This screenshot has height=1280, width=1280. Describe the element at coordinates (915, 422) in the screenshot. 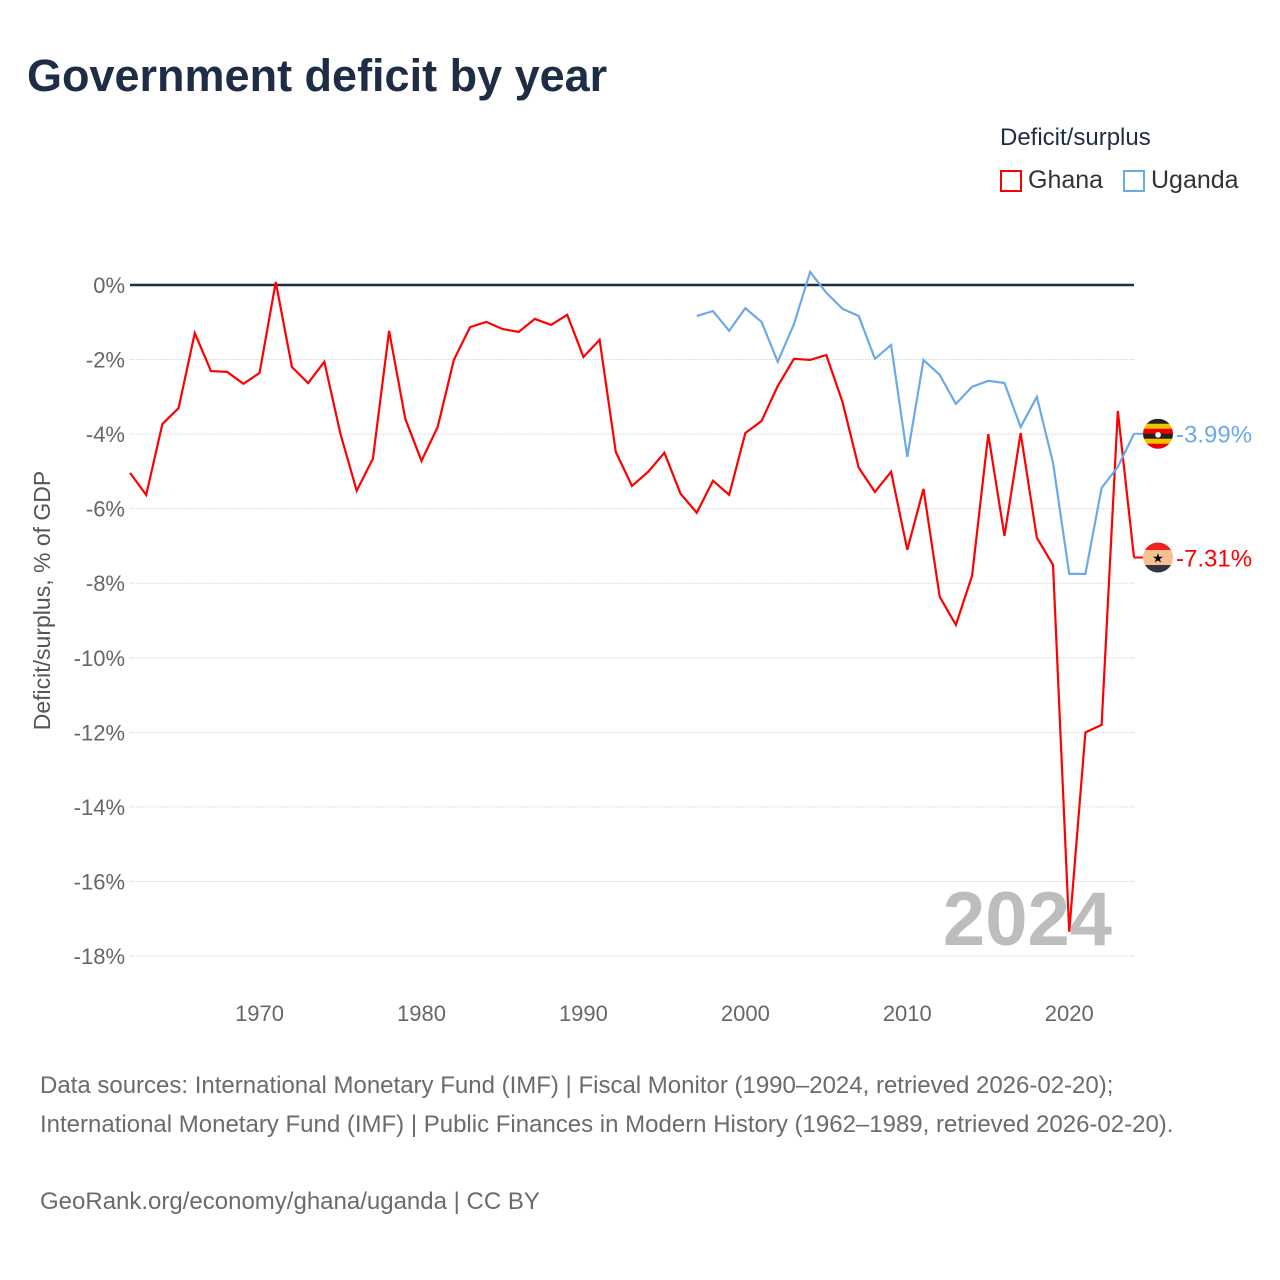

I see `series-line-uganda` at that location.